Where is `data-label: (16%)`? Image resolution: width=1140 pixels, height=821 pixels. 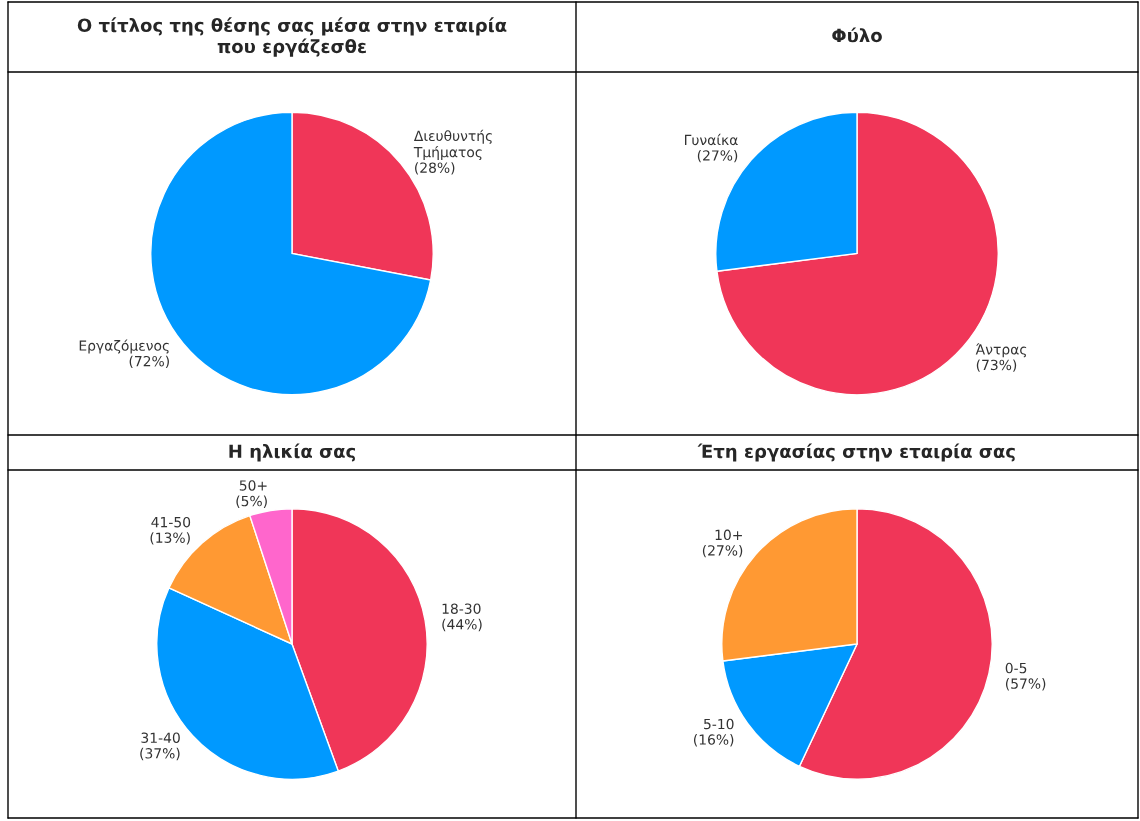 data-label: (16%) is located at coordinates (713, 740).